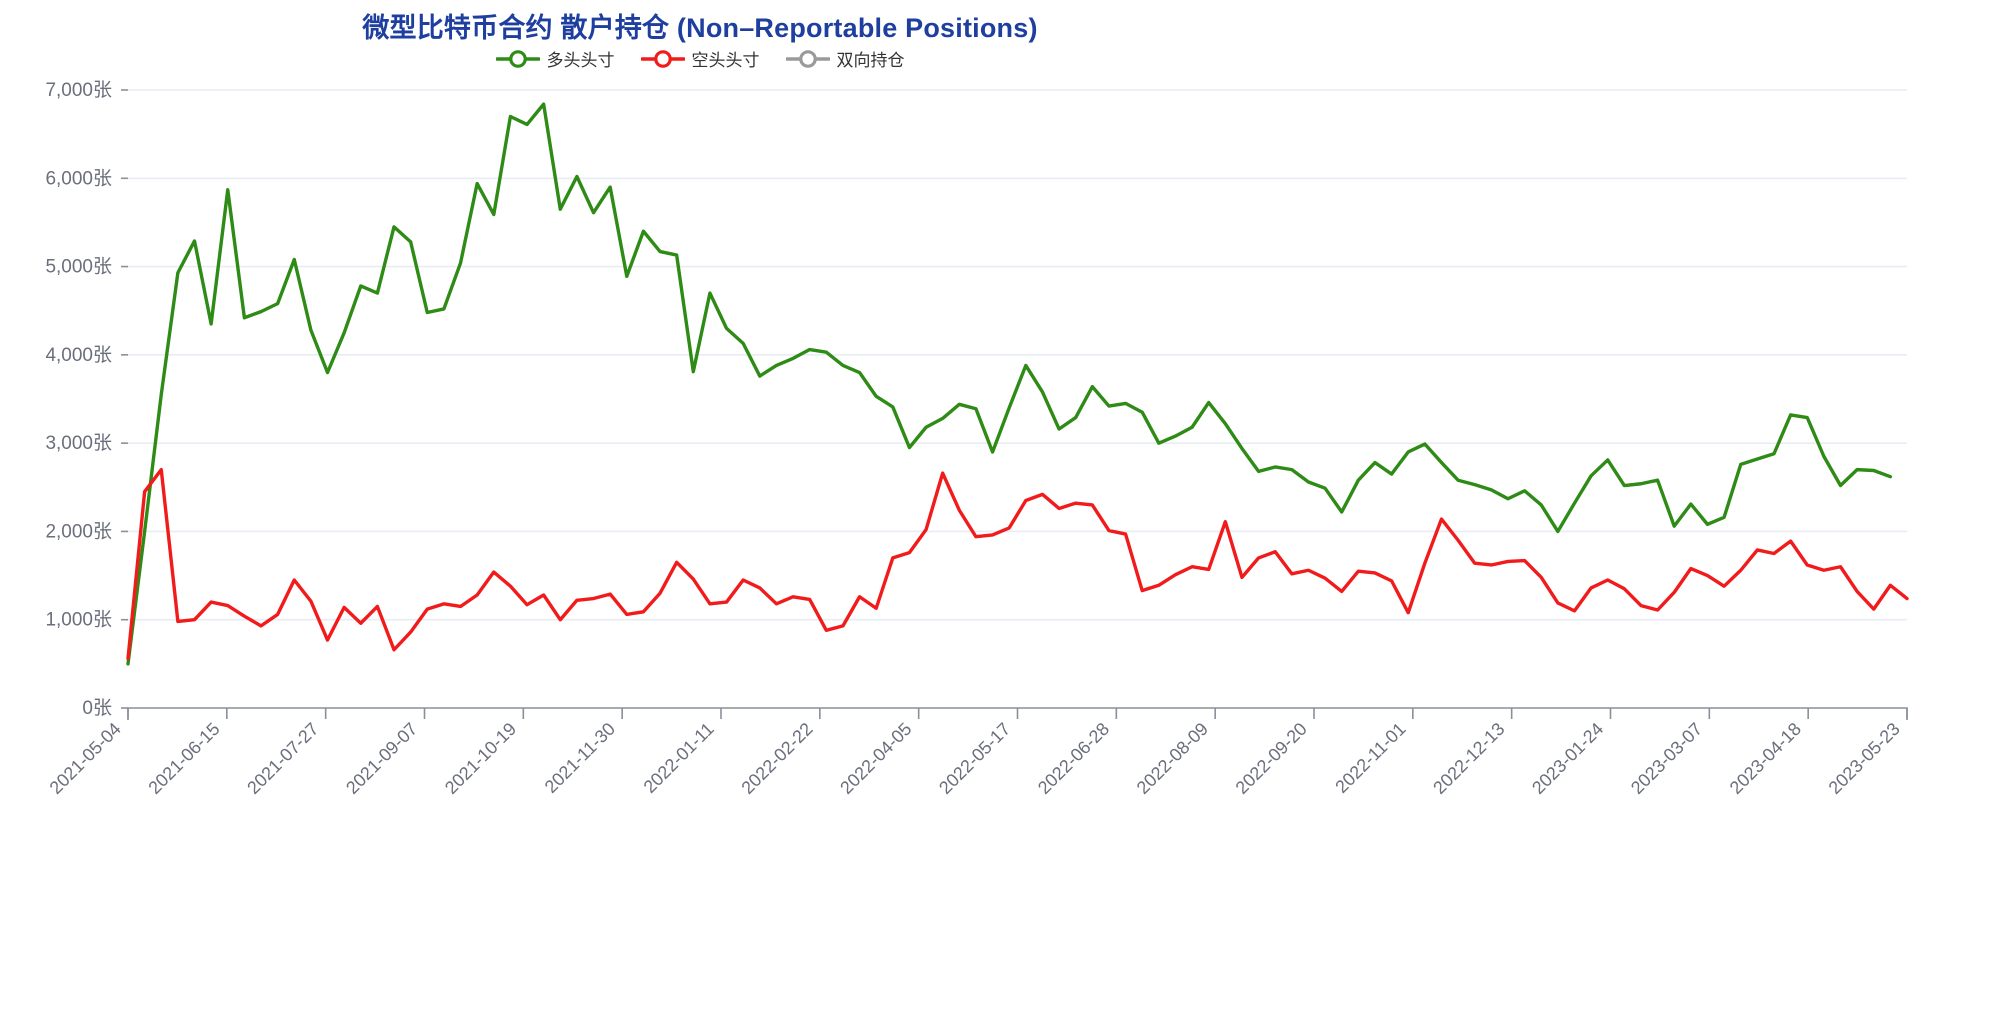  Describe the element at coordinates (1073, 758) in the screenshot. I see `x-tick-label: 2022-06-28` at that location.